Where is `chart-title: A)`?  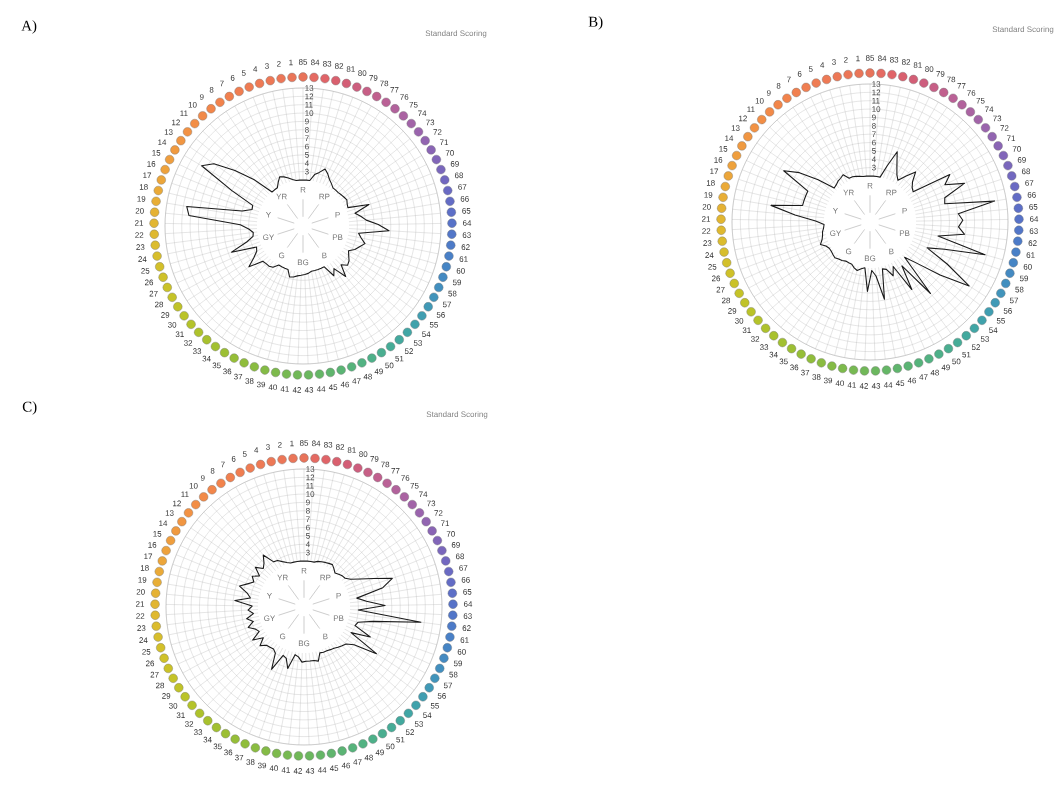
chart-title: A) is located at coordinates (29, 27).